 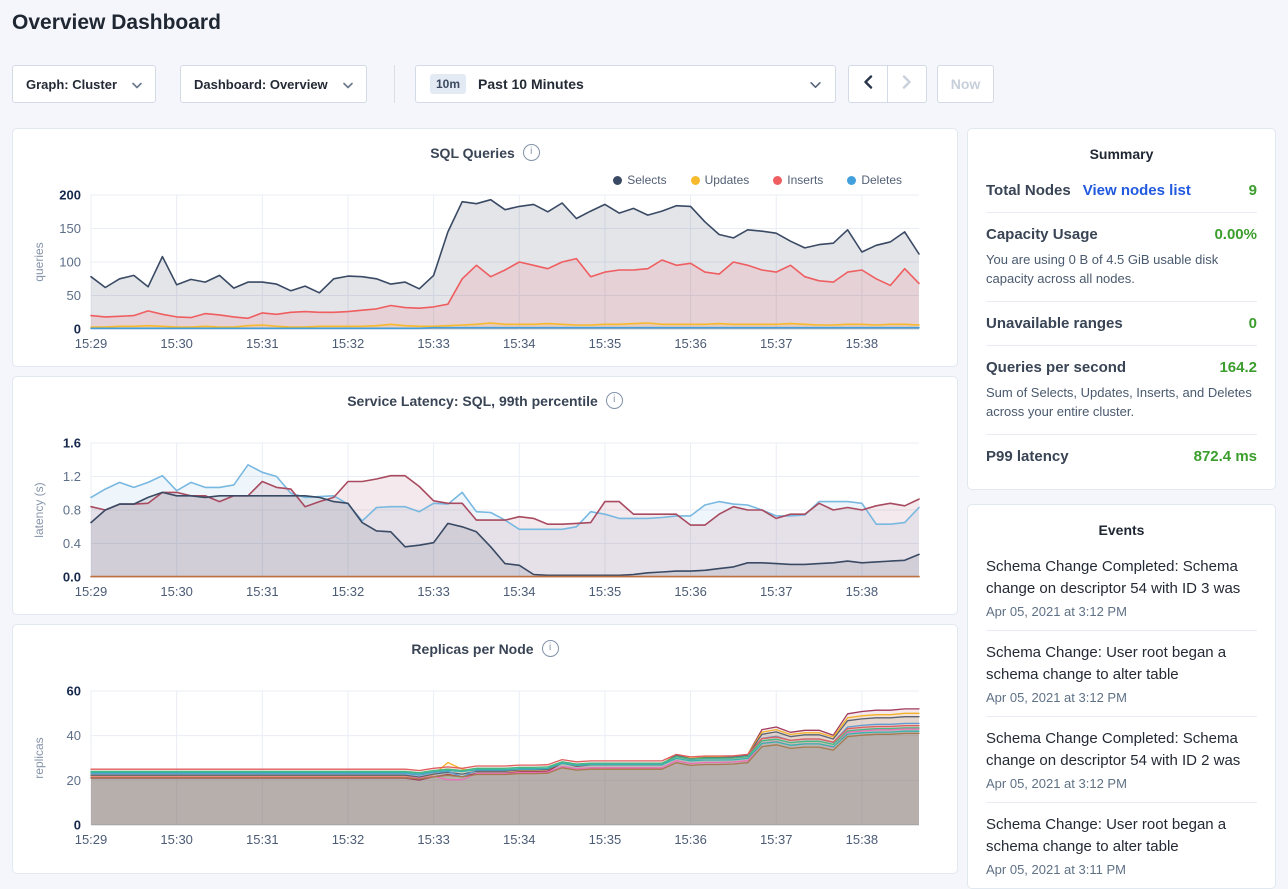 What do you see at coordinates (757, 180) in the screenshot?
I see `chart-legend: Selects Updates Inserts Deletes` at bounding box center [757, 180].